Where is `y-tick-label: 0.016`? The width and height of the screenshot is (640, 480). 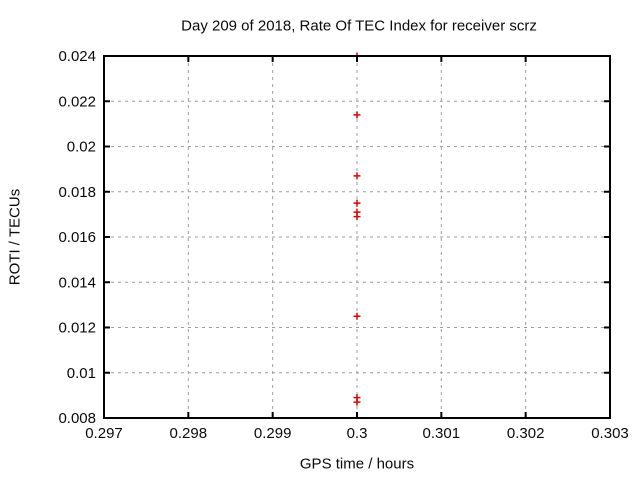 y-tick-label: 0.016 is located at coordinates (77, 237).